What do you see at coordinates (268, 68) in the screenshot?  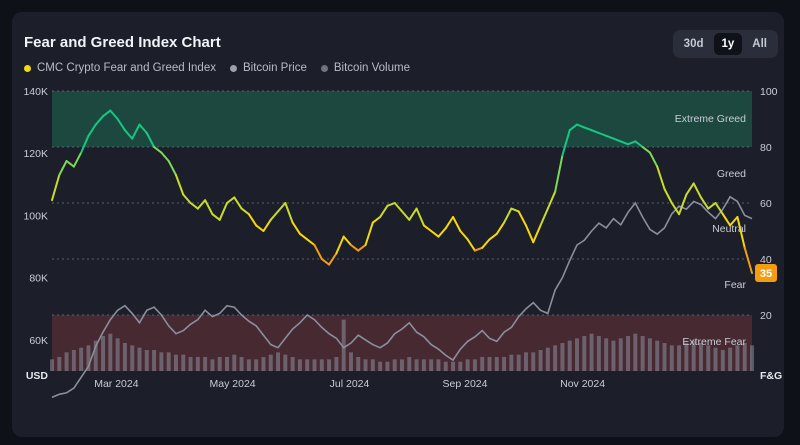 I see `legend-item-bitcoin-price: Bitcoin Price` at bounding box center [268, 68].